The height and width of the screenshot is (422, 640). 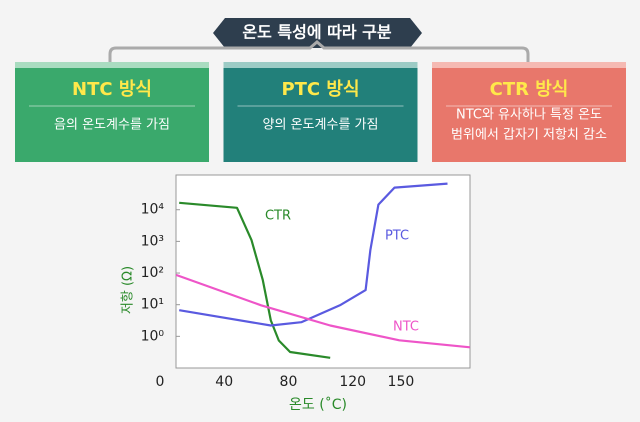 What do you see at coordinates (224, 382) in the screenshot?
I see `x-tick-label: 40` at bounding box center [224, 382].